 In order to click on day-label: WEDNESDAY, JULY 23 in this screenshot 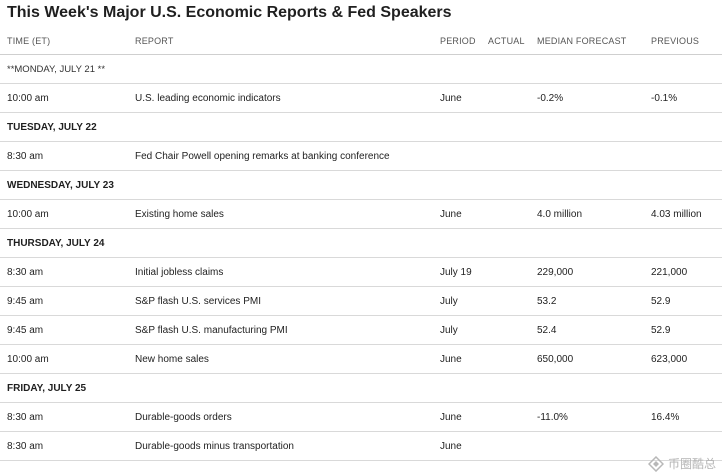, I will do `click(60, 185)`.